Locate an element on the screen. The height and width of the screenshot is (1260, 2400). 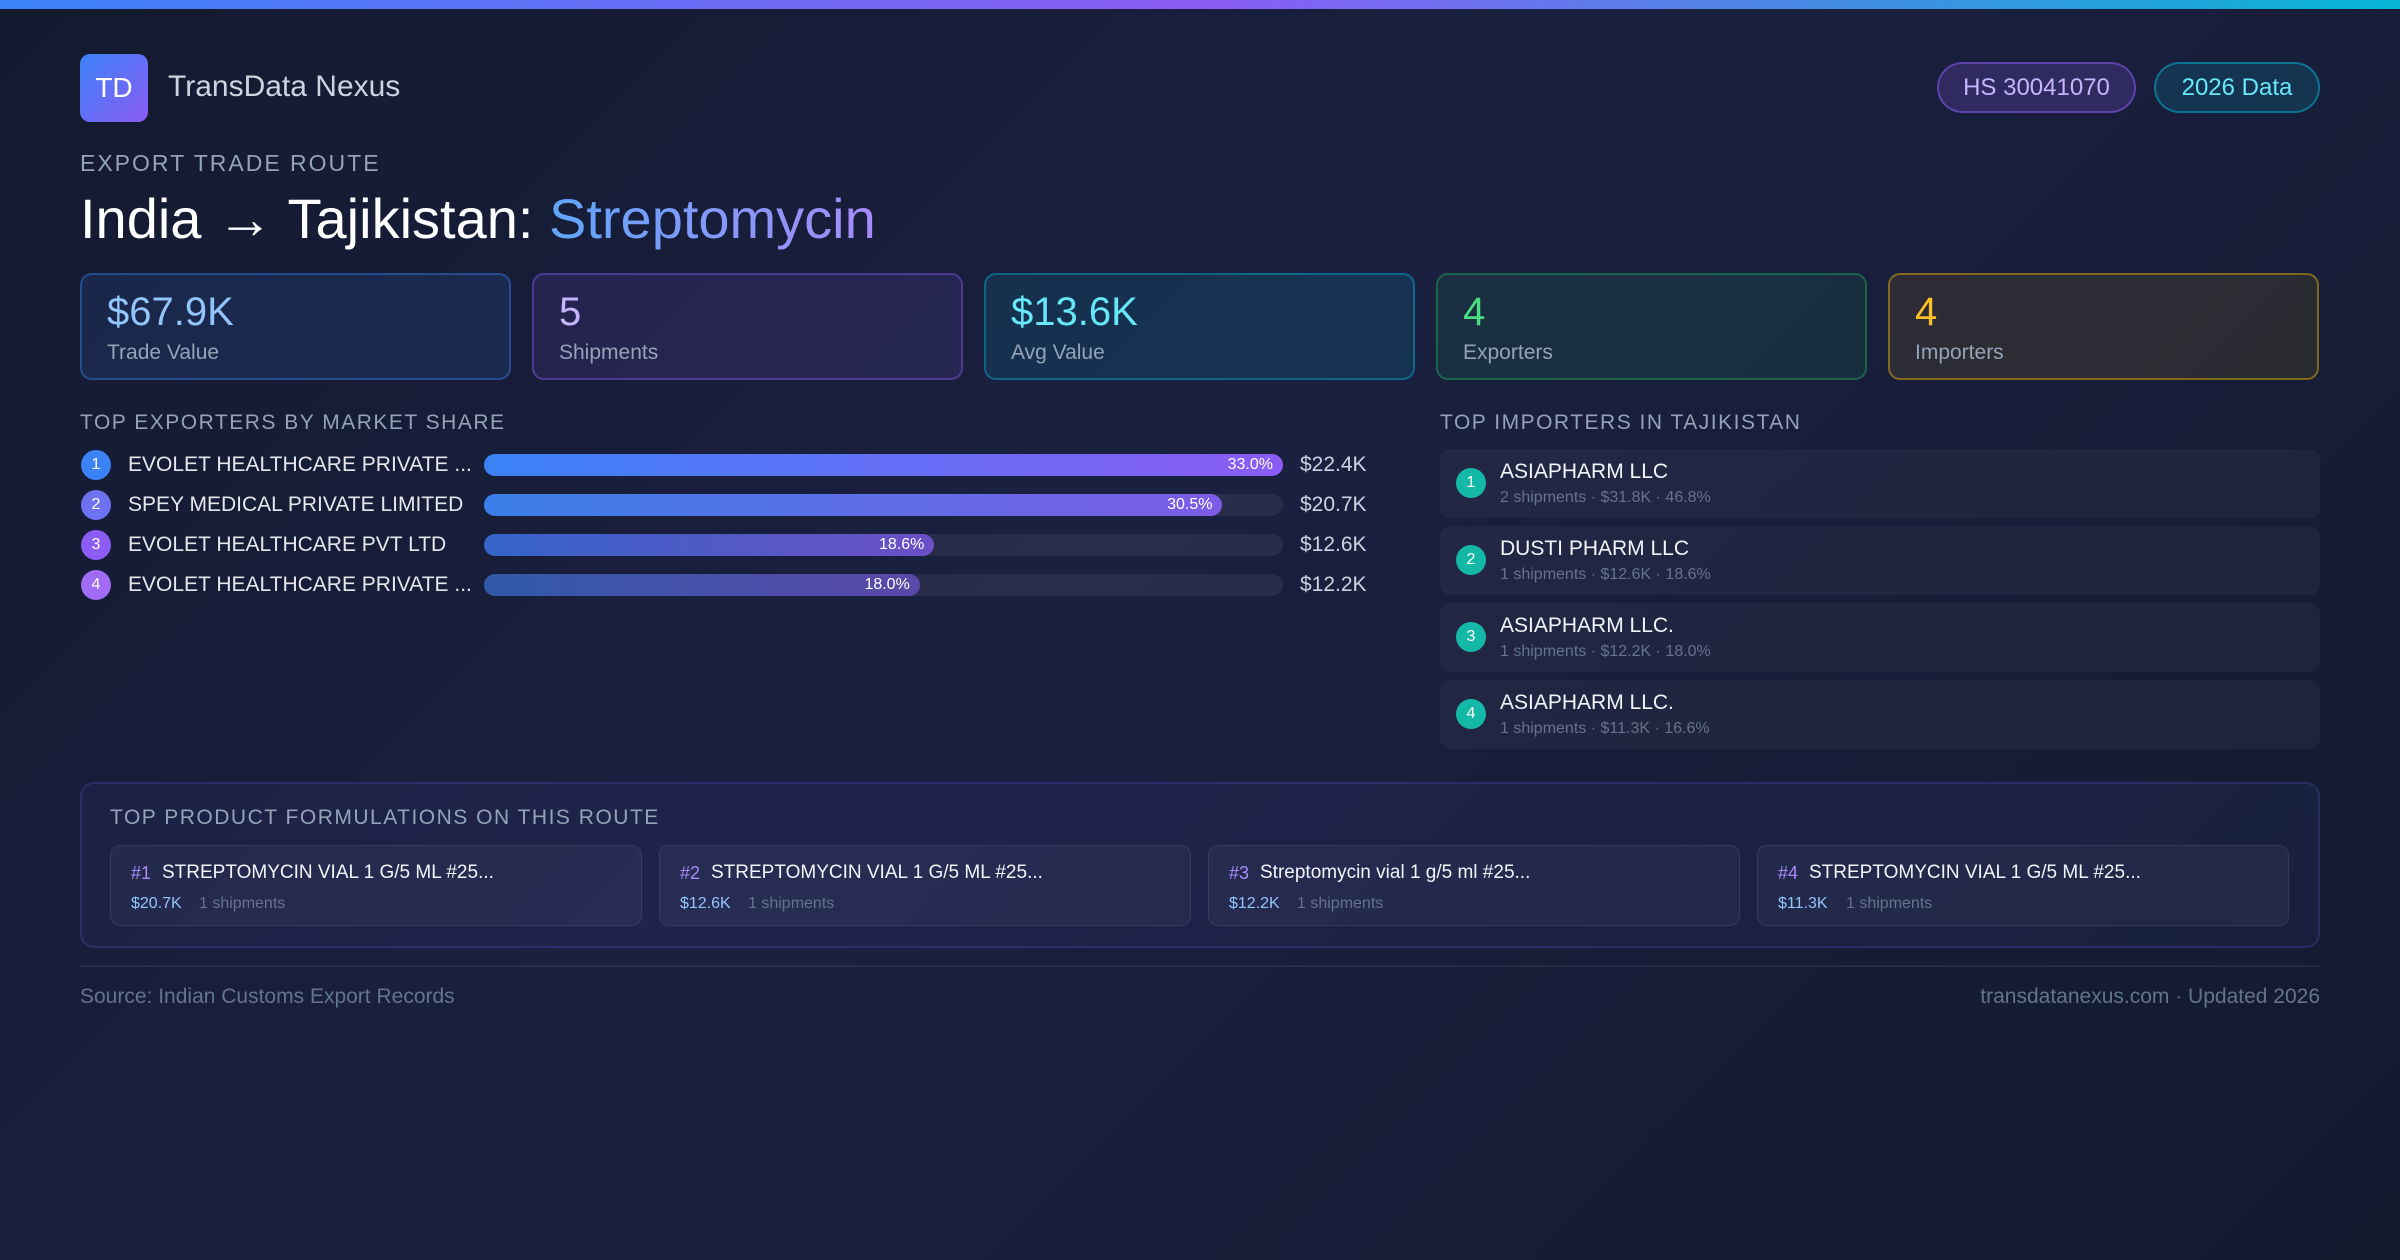
bar-track: 18.6% is located at coordinates (883, 545).